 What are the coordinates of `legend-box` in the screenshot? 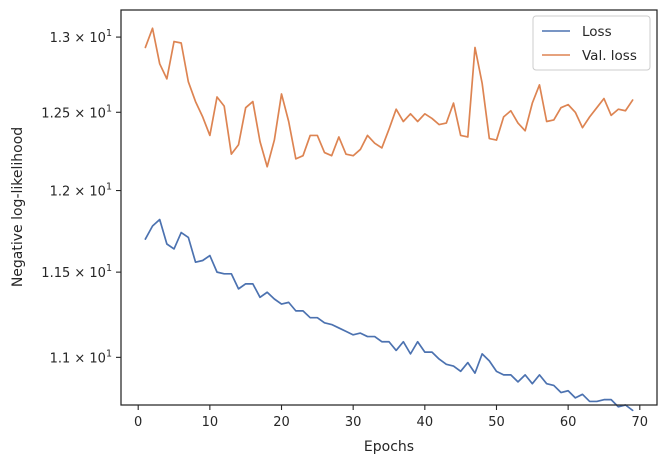 It's located at (591, 43).